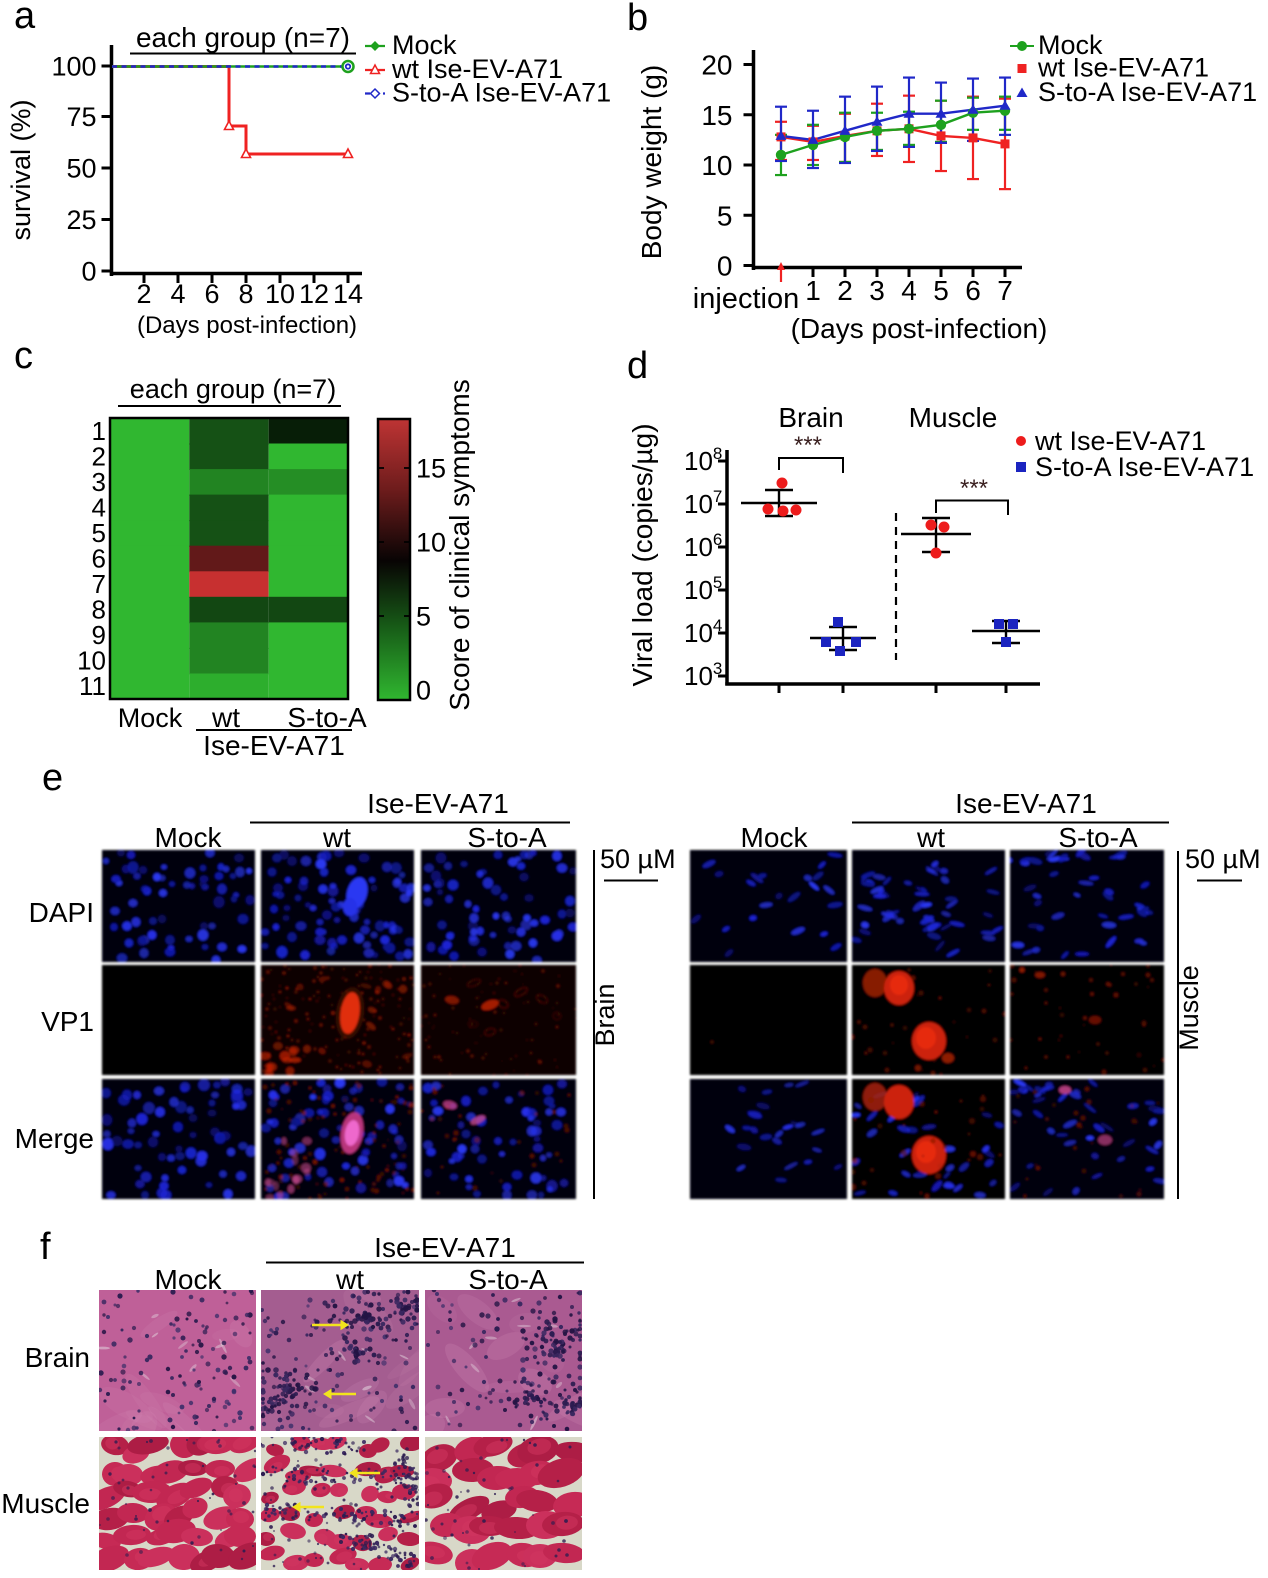  What do you see at coordinates (637, 366) in the screenshot?
I see `svg-text: d` at bounding box center [637, 366].